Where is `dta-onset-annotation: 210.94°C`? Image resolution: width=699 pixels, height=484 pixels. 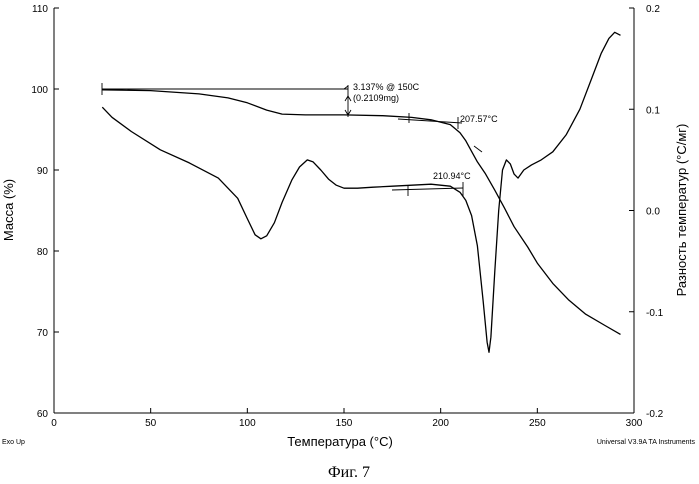 dta-onset-annotation: 210.94°C is located at coordinates (452, 176).